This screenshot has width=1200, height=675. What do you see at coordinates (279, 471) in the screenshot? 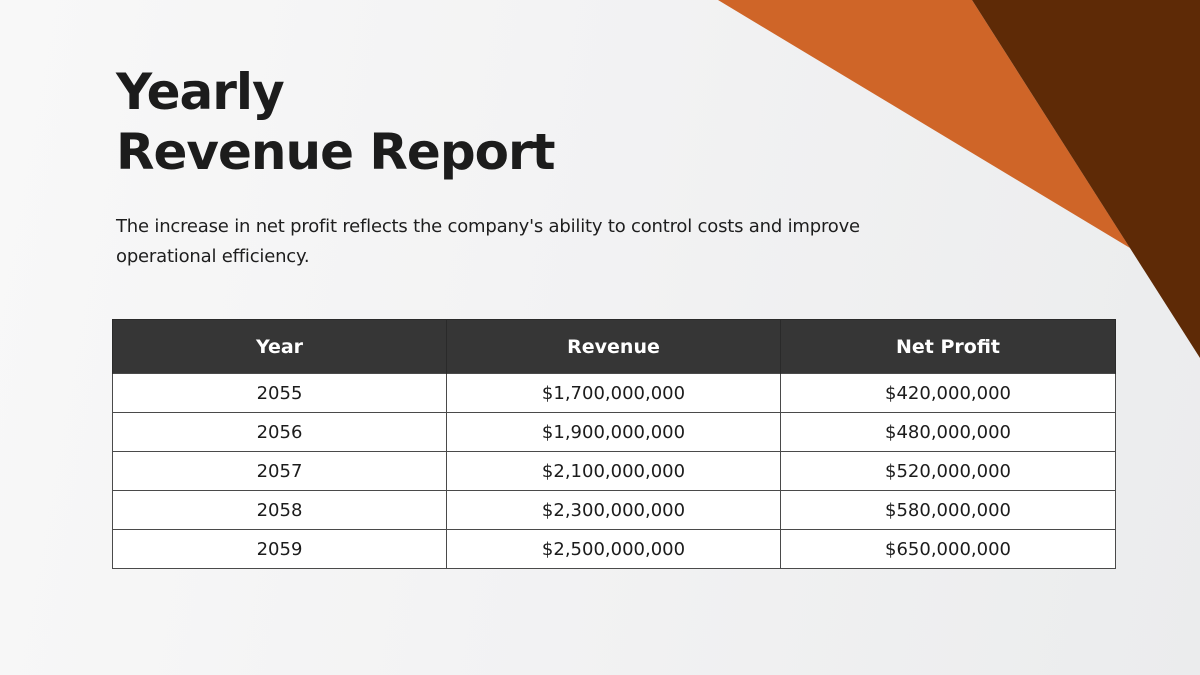
I see `cell-year: 2057` at bounding box center [279, 471].